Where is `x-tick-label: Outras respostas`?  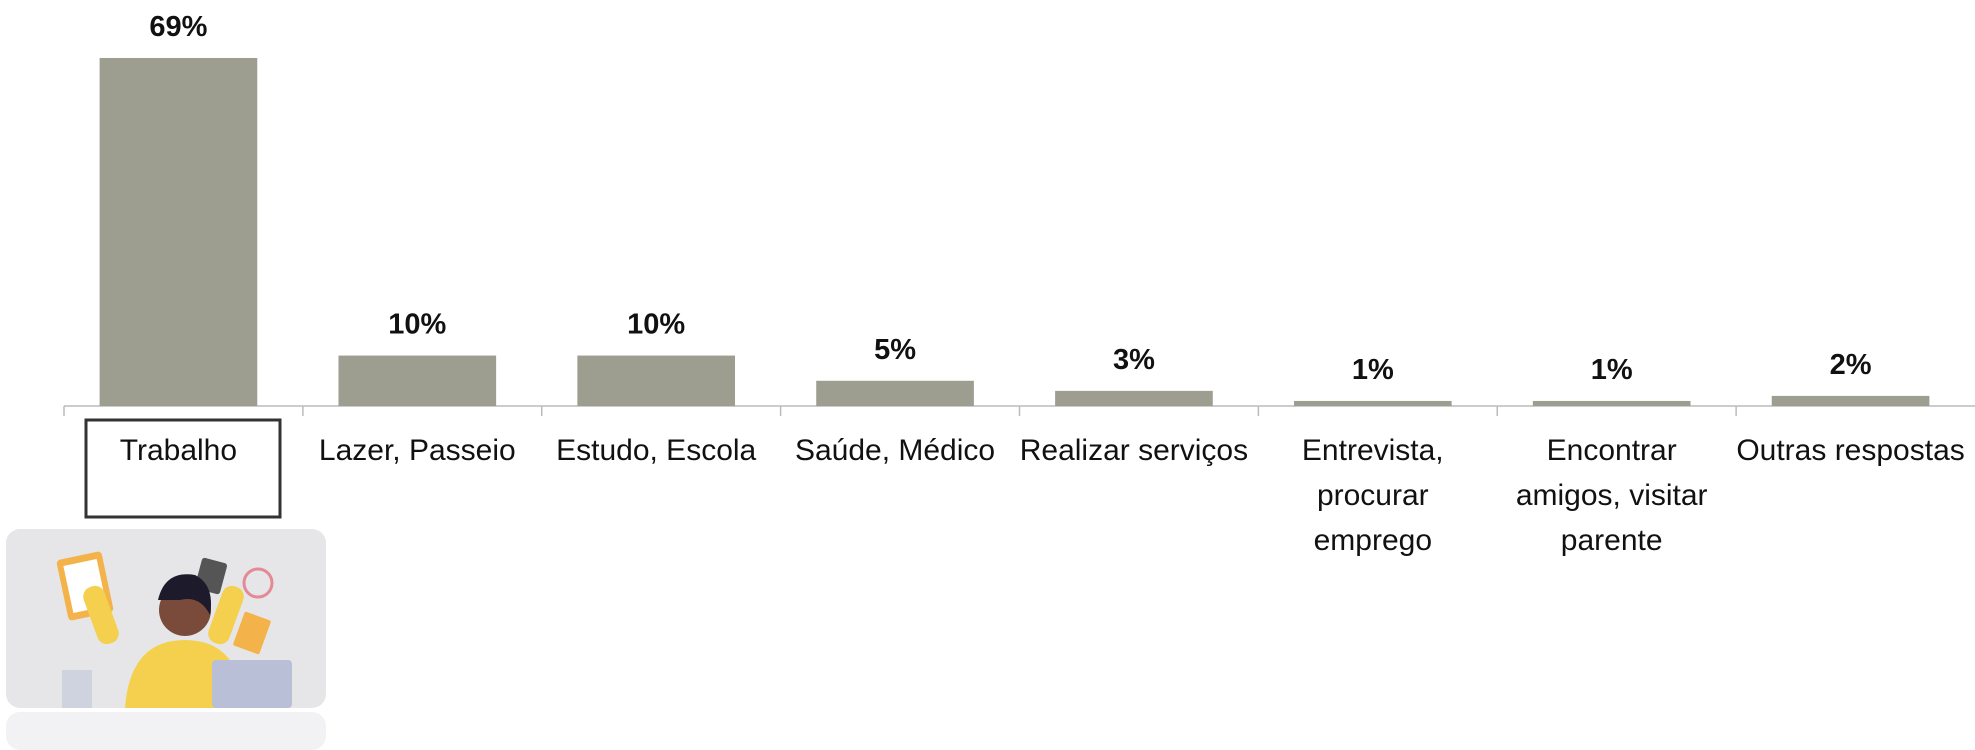
x-tick-label: Outras respostas is located at coordinates (1850, 450).